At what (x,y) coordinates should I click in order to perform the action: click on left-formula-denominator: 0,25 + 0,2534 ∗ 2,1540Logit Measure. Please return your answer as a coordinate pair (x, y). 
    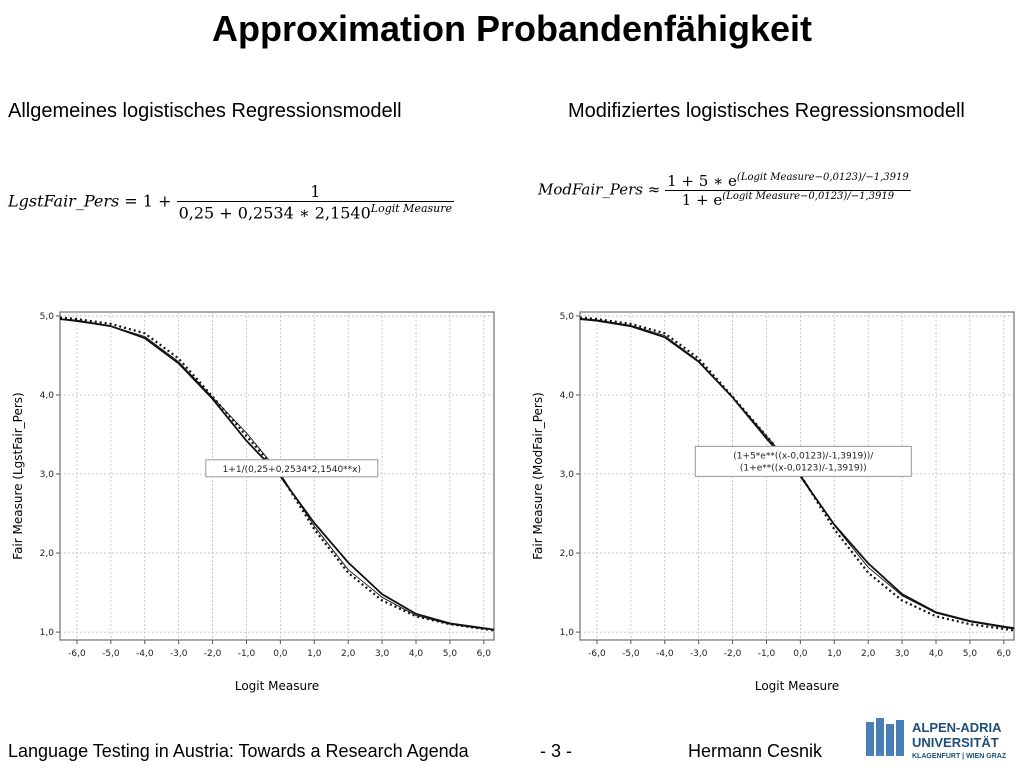
    Looking at the image, I should click on (315, 212).